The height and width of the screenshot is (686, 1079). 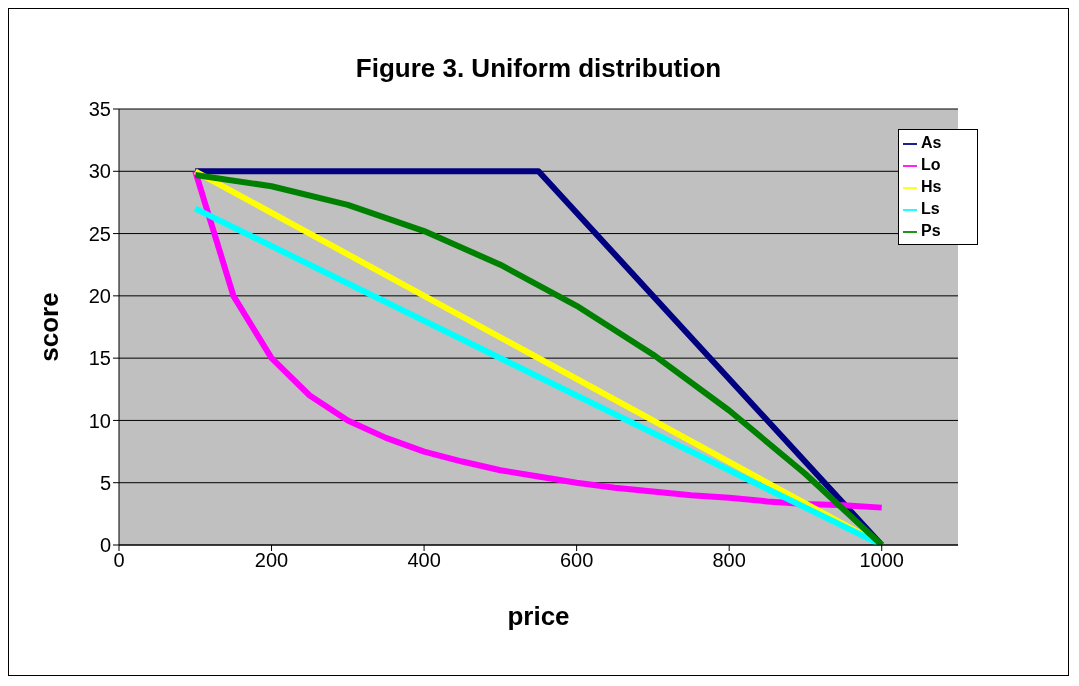 What do you see at coordinates (99, 233) in the screenshot?
I see `y-tick-label: 25` at bounding box center [99, 233].